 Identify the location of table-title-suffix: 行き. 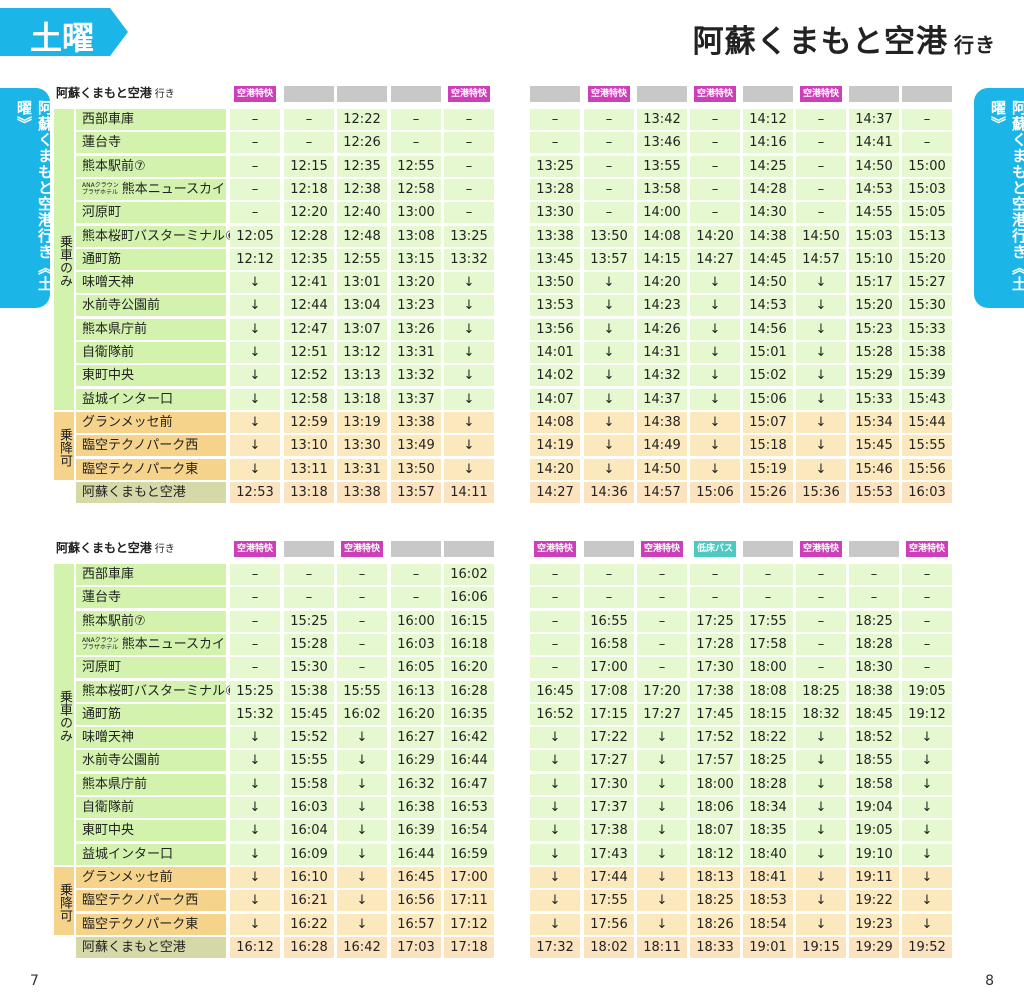
(164, 94).